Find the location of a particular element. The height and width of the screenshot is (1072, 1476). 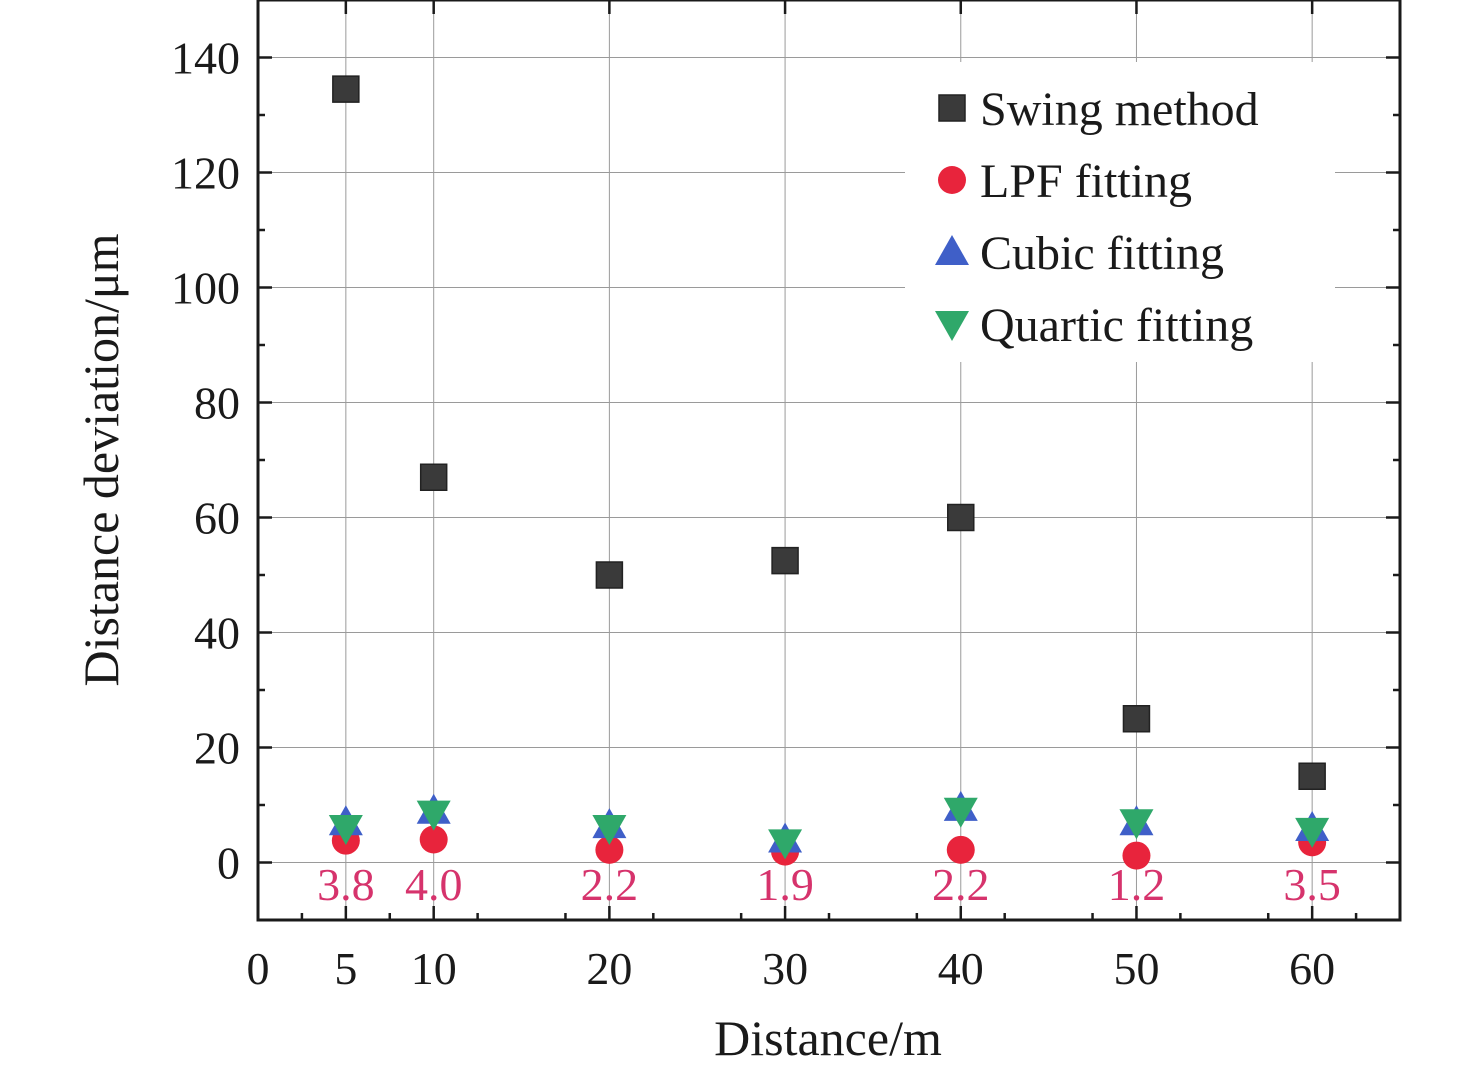

lpf-value-label: 3.8 is located at coordinates (346, 884).